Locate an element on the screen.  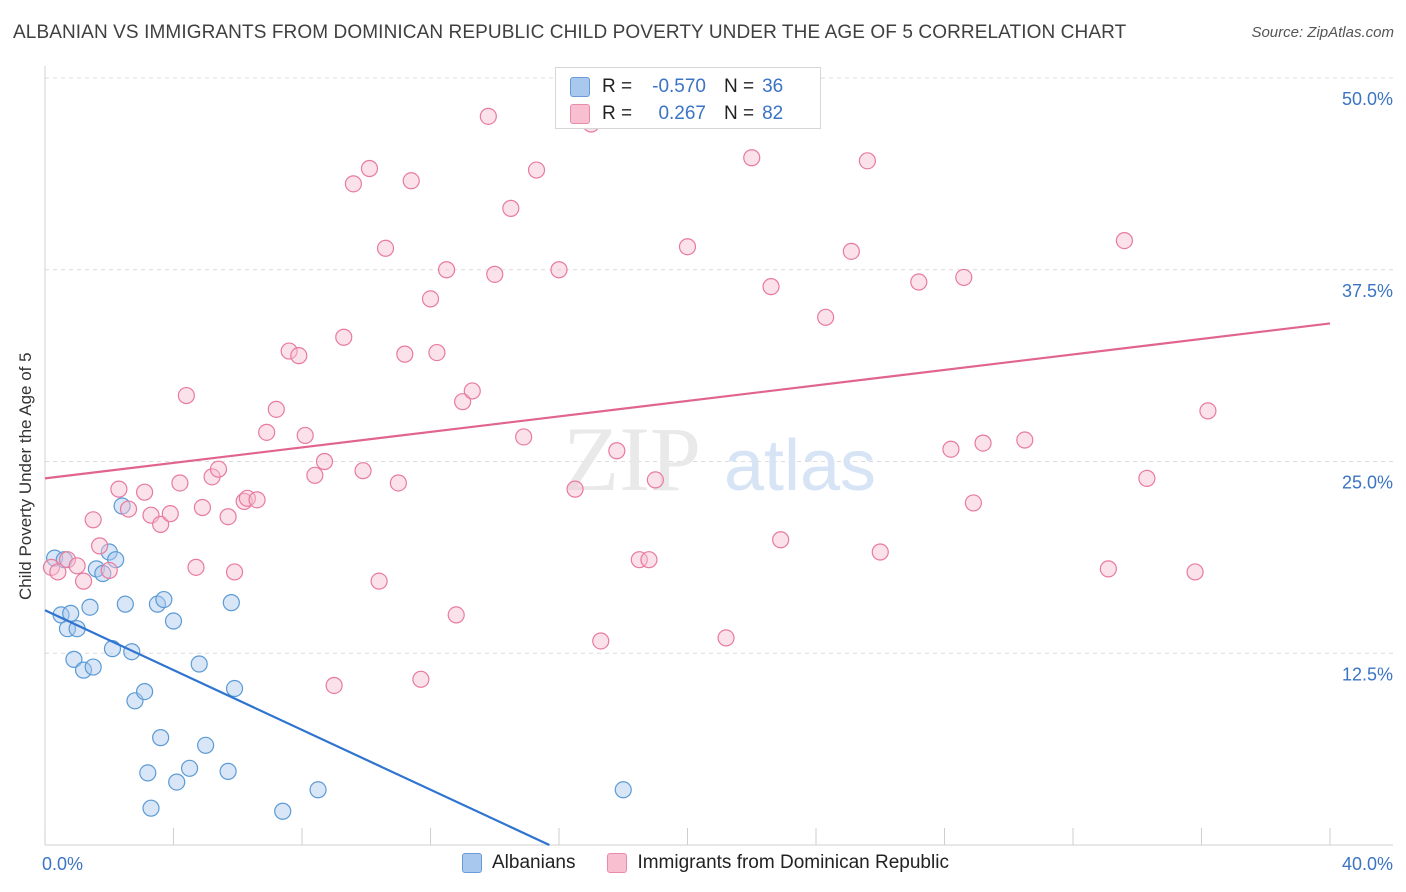
legend-label-albanians: Albanians is located at coordinates (534, 862).